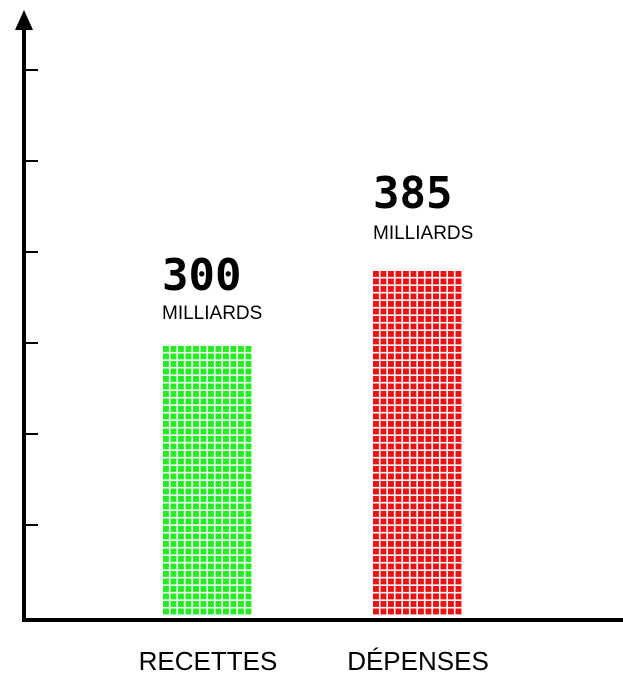 The height and width of the screenshot is (673, 623). Describe the element at coordinates (201, 275) in the screenshot. I see `value-label-recettes: 300` at that location.